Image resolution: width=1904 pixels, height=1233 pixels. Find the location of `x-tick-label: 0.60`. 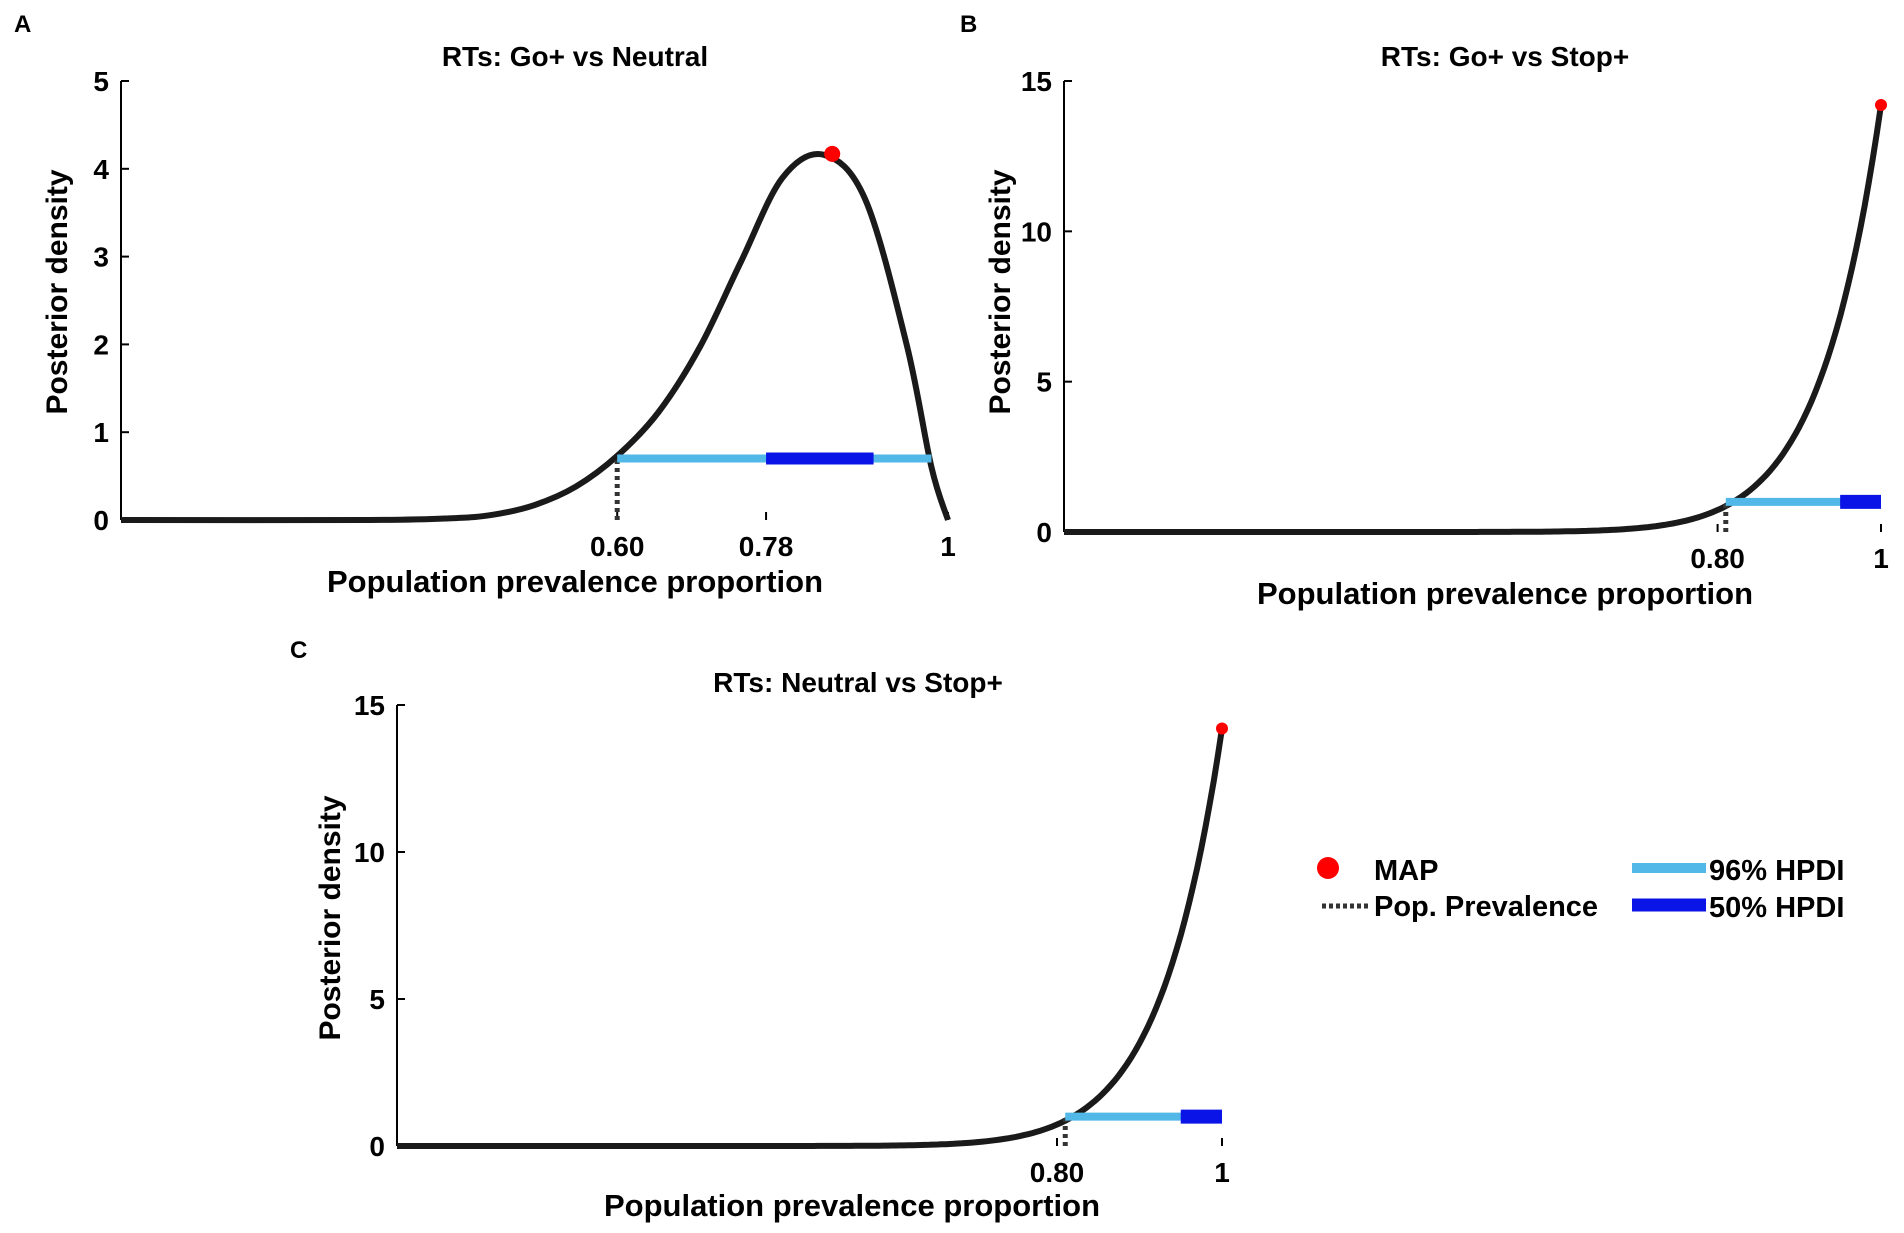

x-tick-label: 0.60 is located at coordinates (617, 546).